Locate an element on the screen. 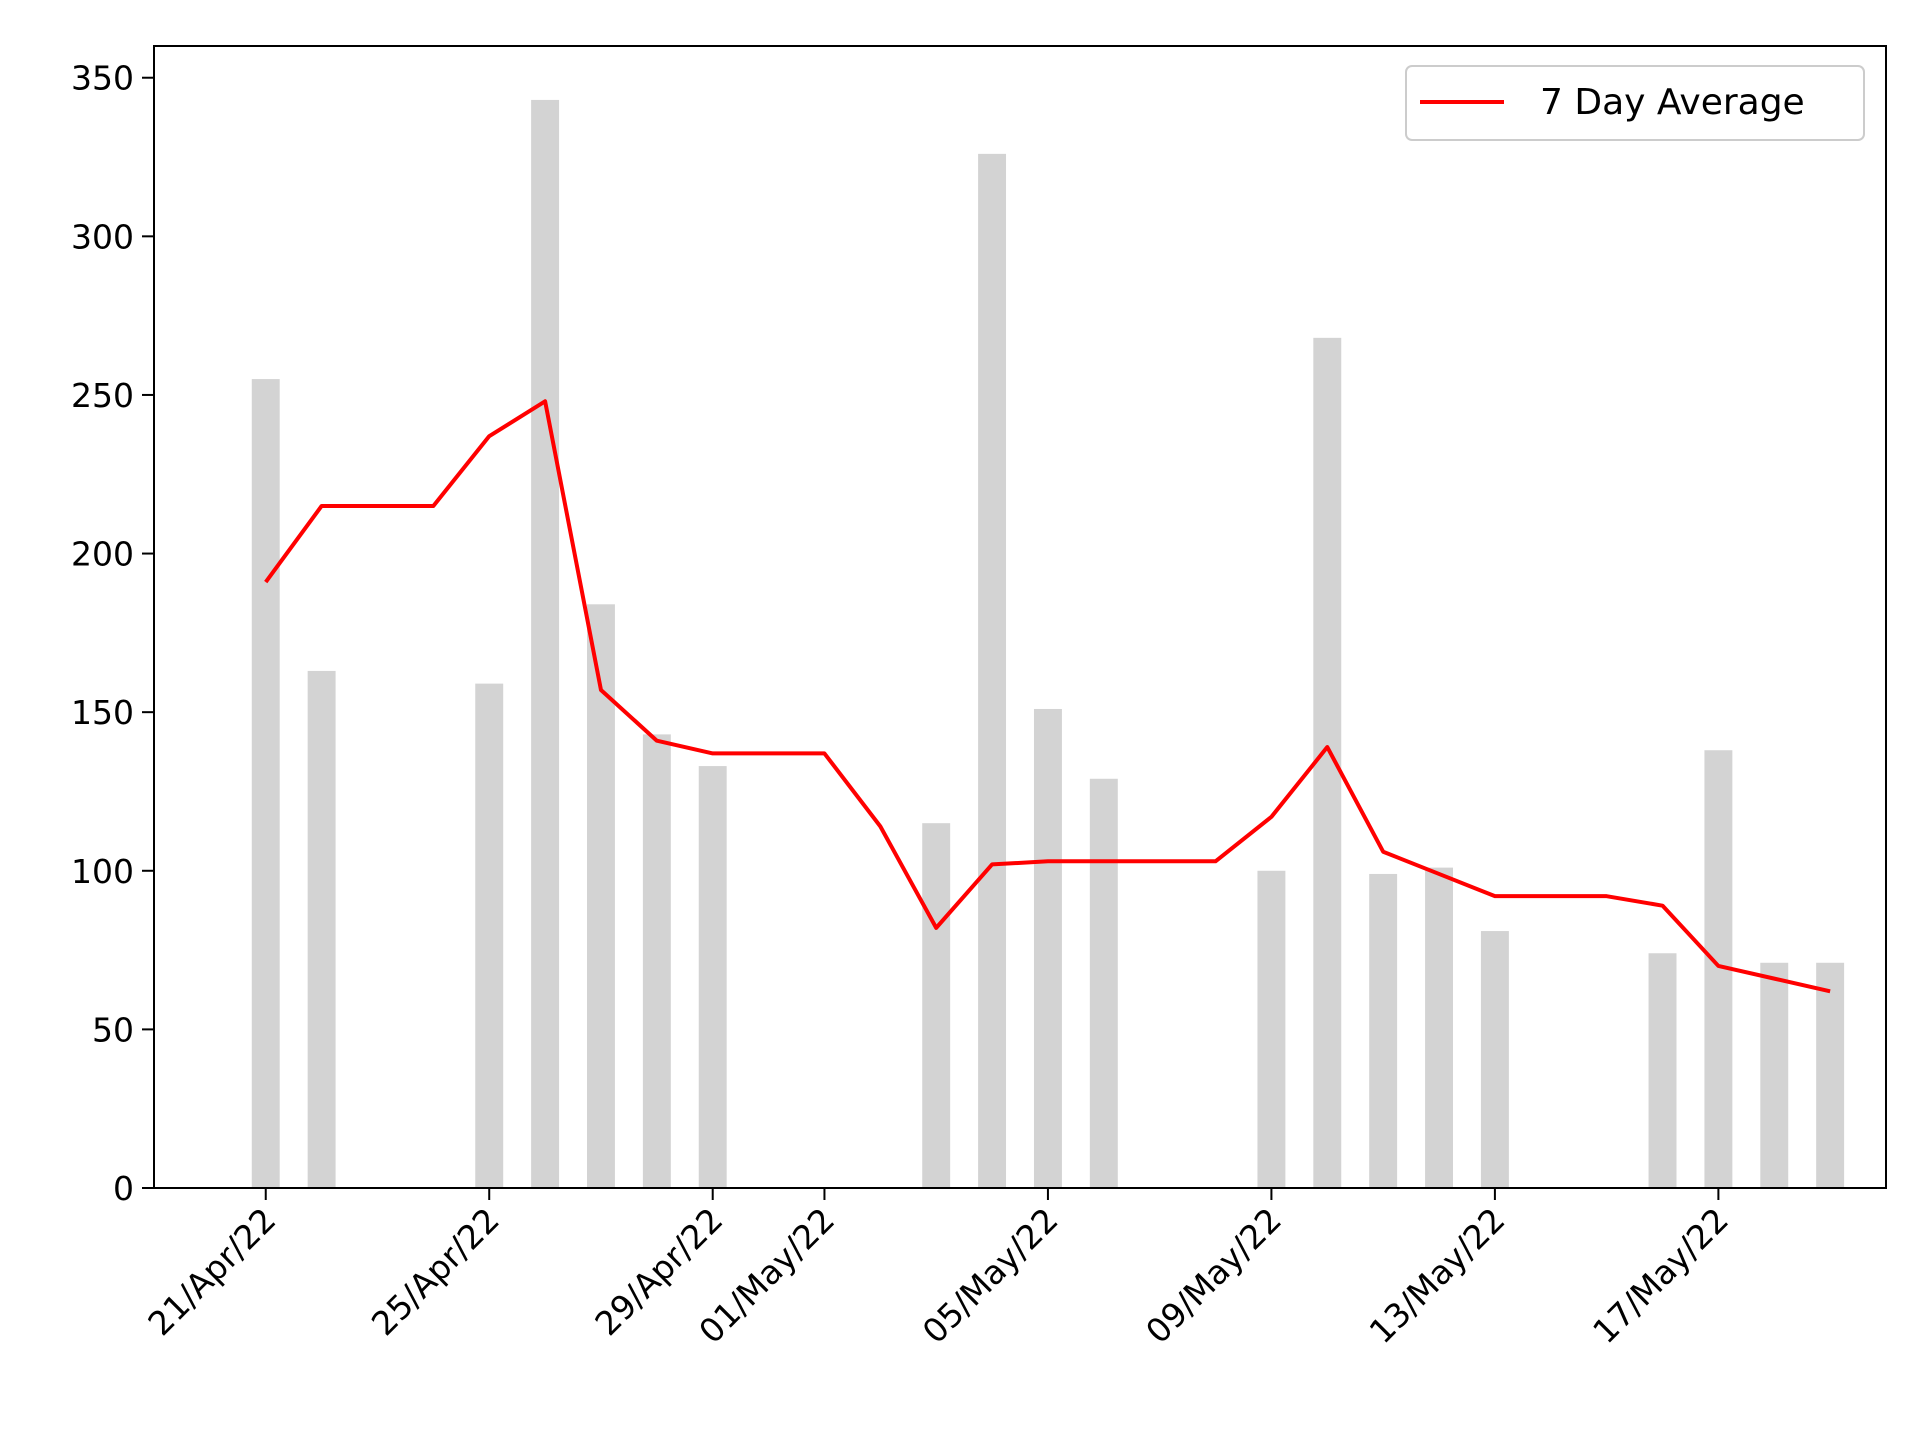 The height and width of the screenshot is (1440, 1920). legend: 7 Day Average is located at coordinates (1635, 103).